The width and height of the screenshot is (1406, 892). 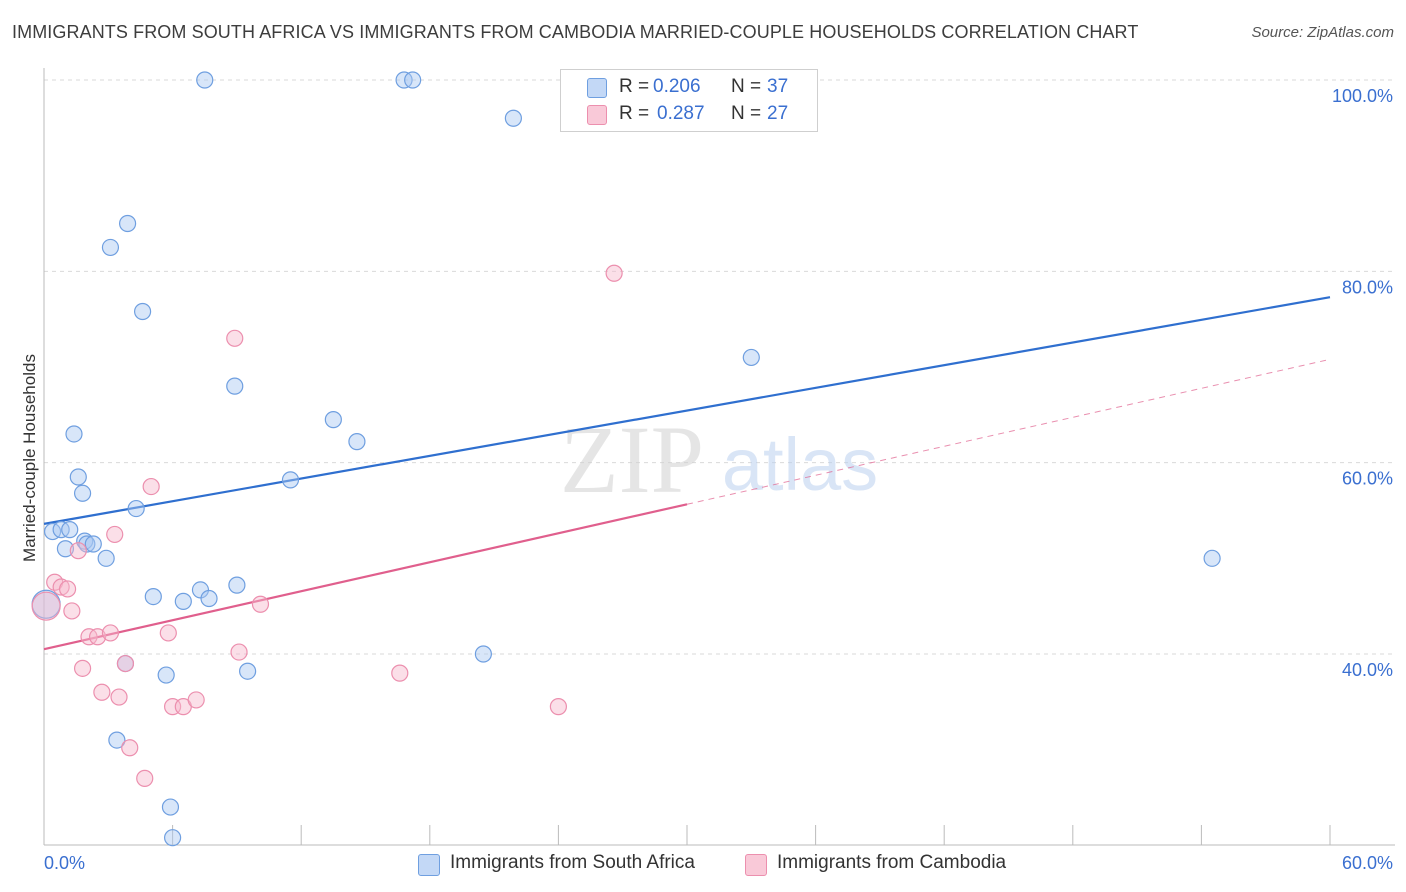 What do you see at coordinates (1362, 96) in the screenshot?
I see `y-tick-label: 100.0%` at bounding box center [1362, 96].